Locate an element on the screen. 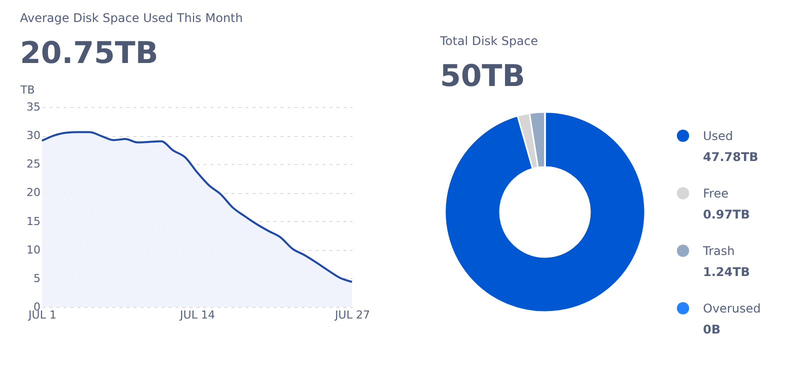 The height and width of the screenshot is (385, 791). y-tick-label: 15 is located at coordinates (33, 221).